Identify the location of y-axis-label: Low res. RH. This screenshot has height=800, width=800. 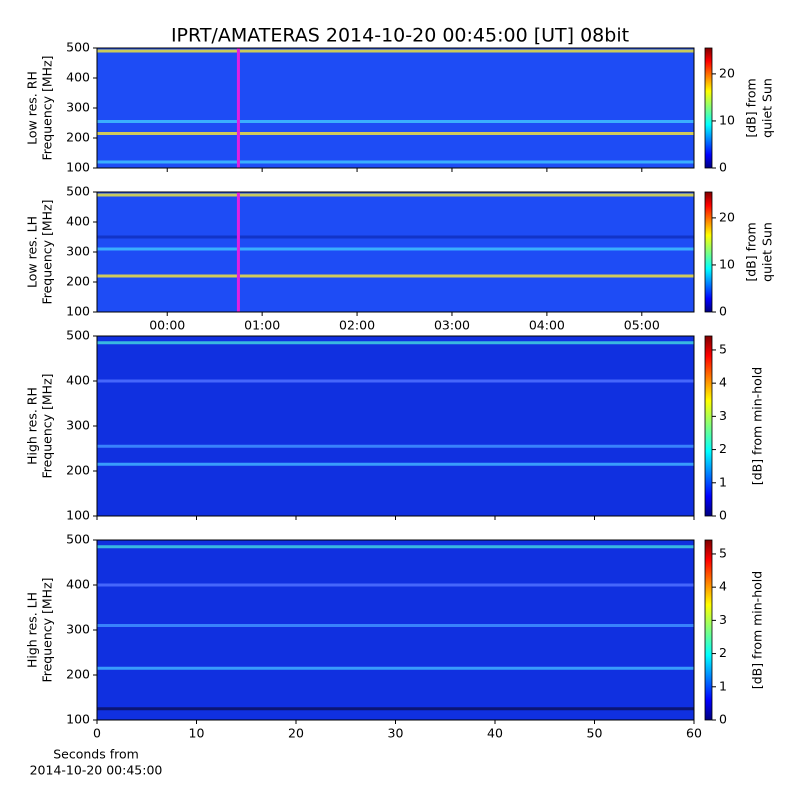
(32, 108).